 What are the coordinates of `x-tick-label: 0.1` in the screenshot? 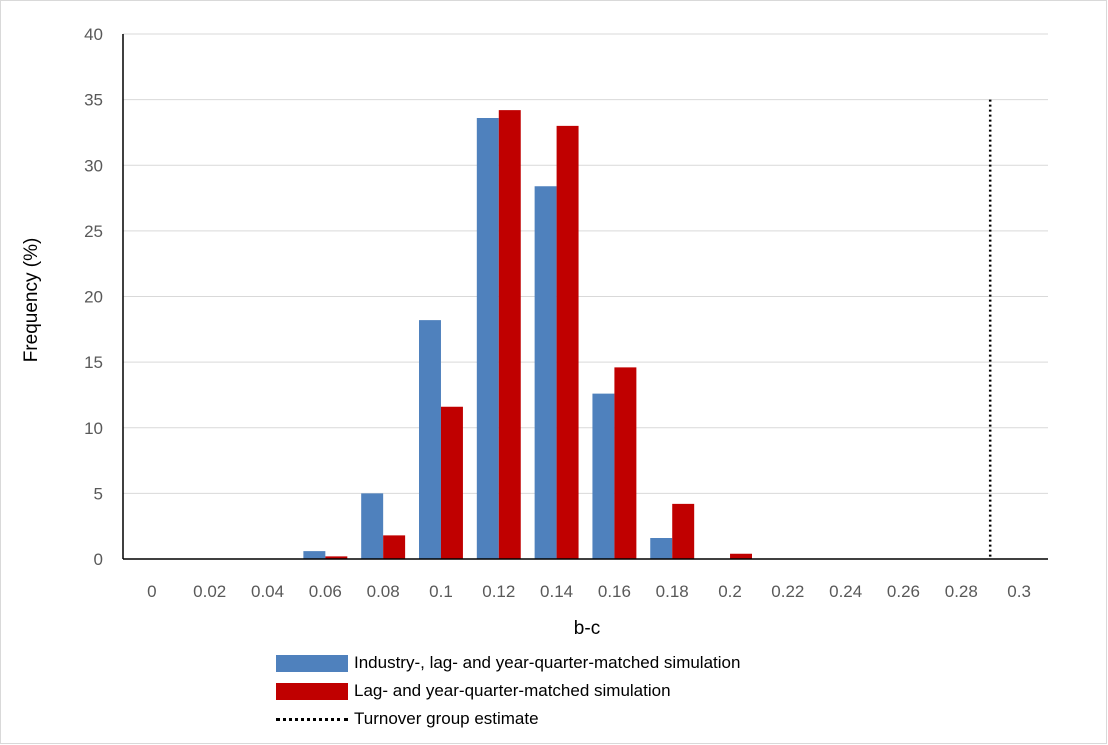 It's located at (441, 591).